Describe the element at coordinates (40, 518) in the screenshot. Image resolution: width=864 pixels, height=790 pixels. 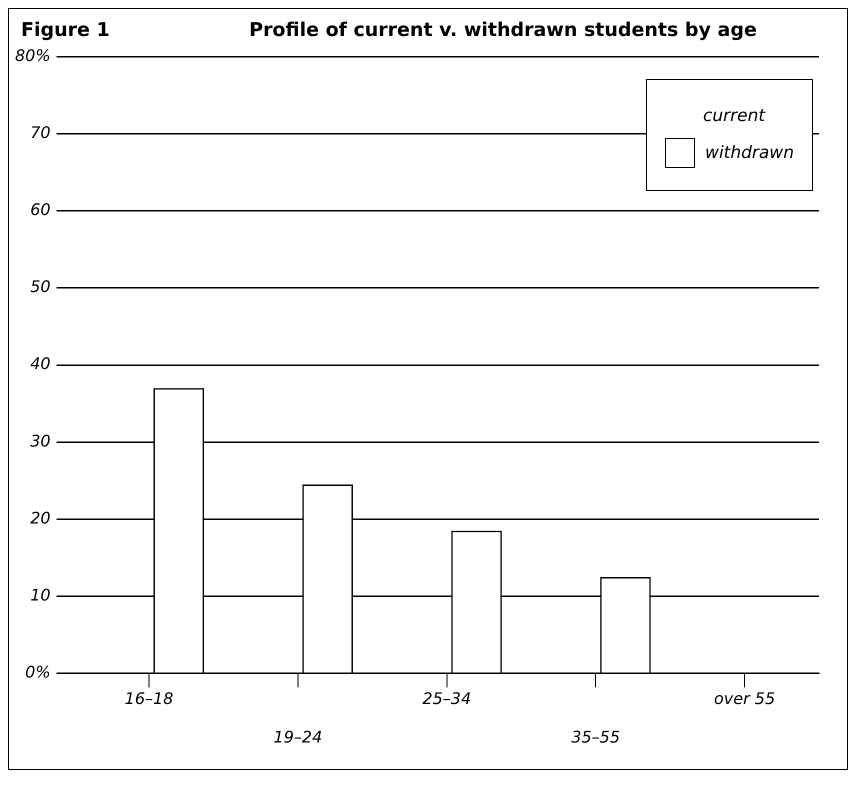
I see `y-tick-label: 20` at that location.